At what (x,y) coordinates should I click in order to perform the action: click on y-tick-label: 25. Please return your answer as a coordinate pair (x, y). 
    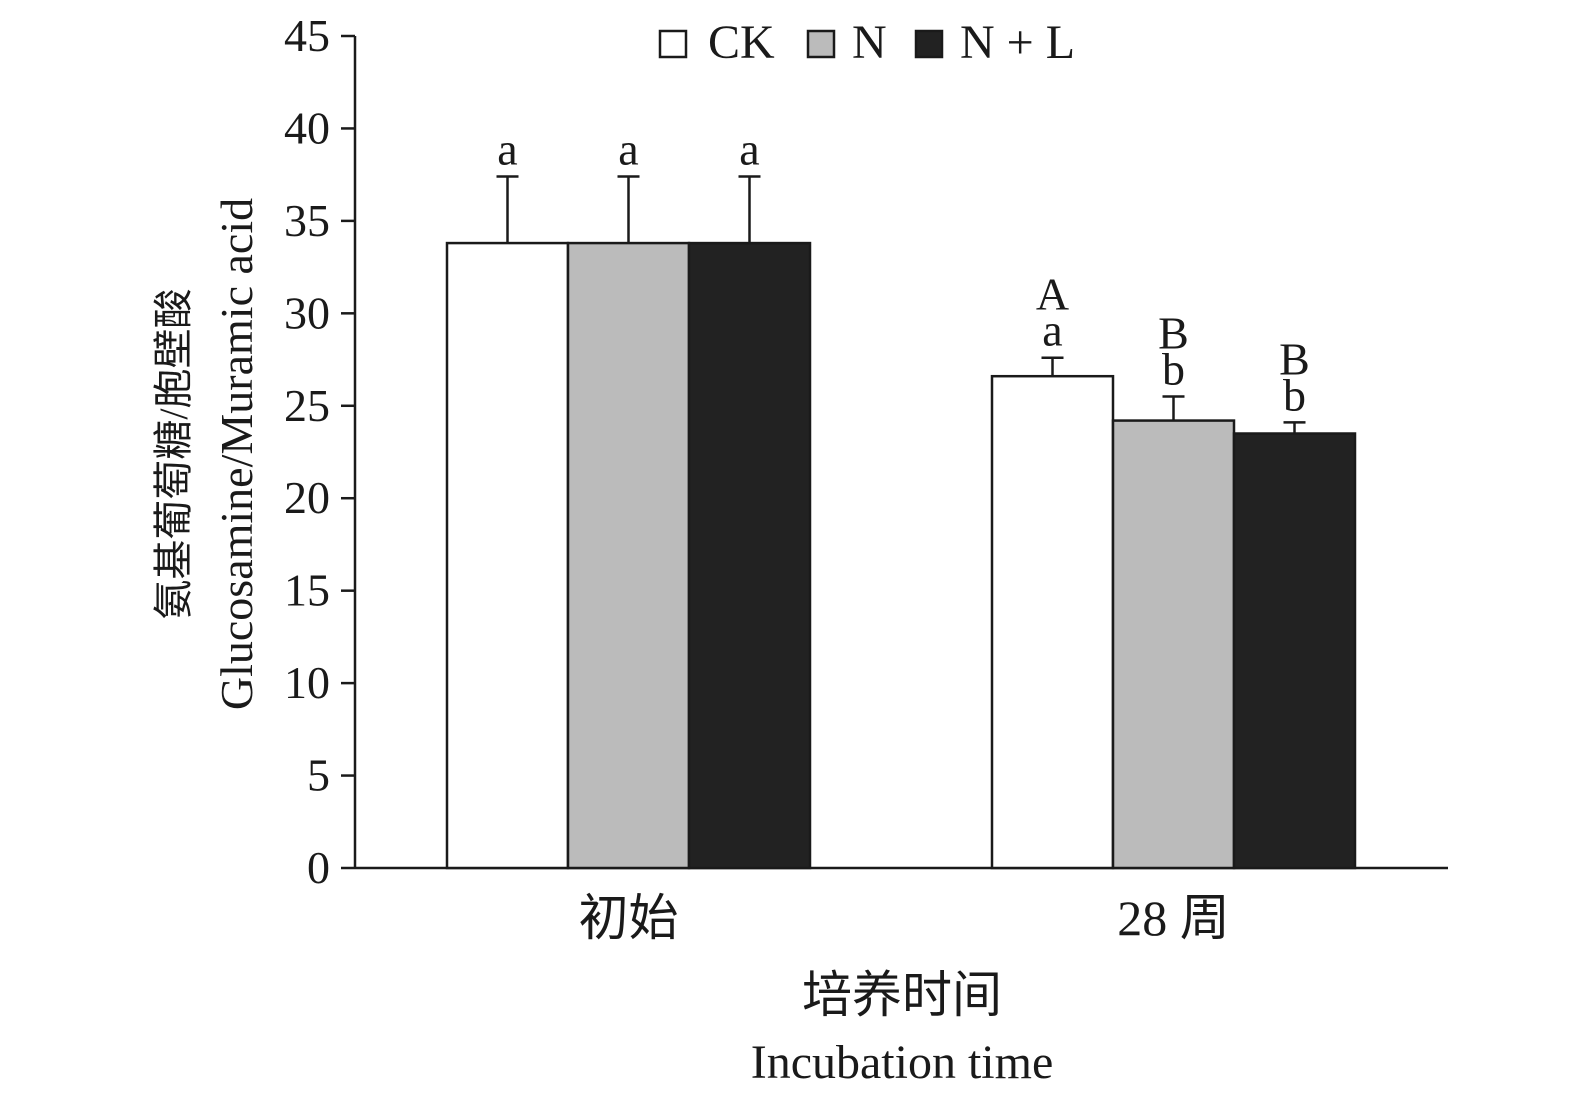
    Looking at the image, I should click on (307, 405).